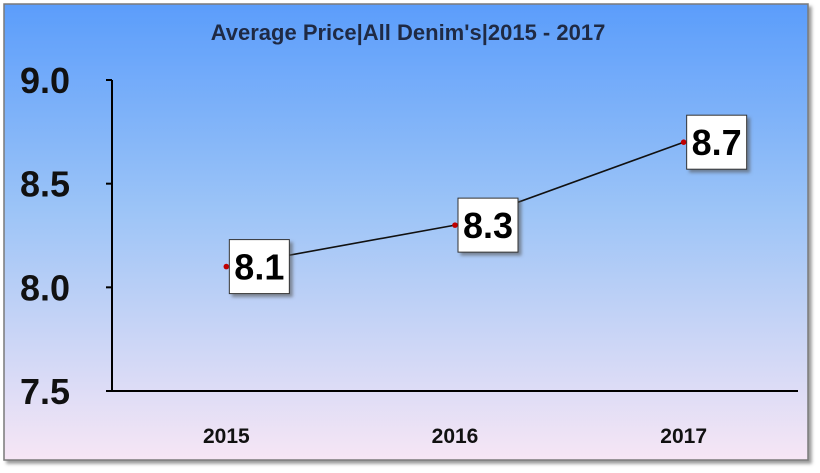  I want to click on x-tick-label: 2017, so click(683, 436).